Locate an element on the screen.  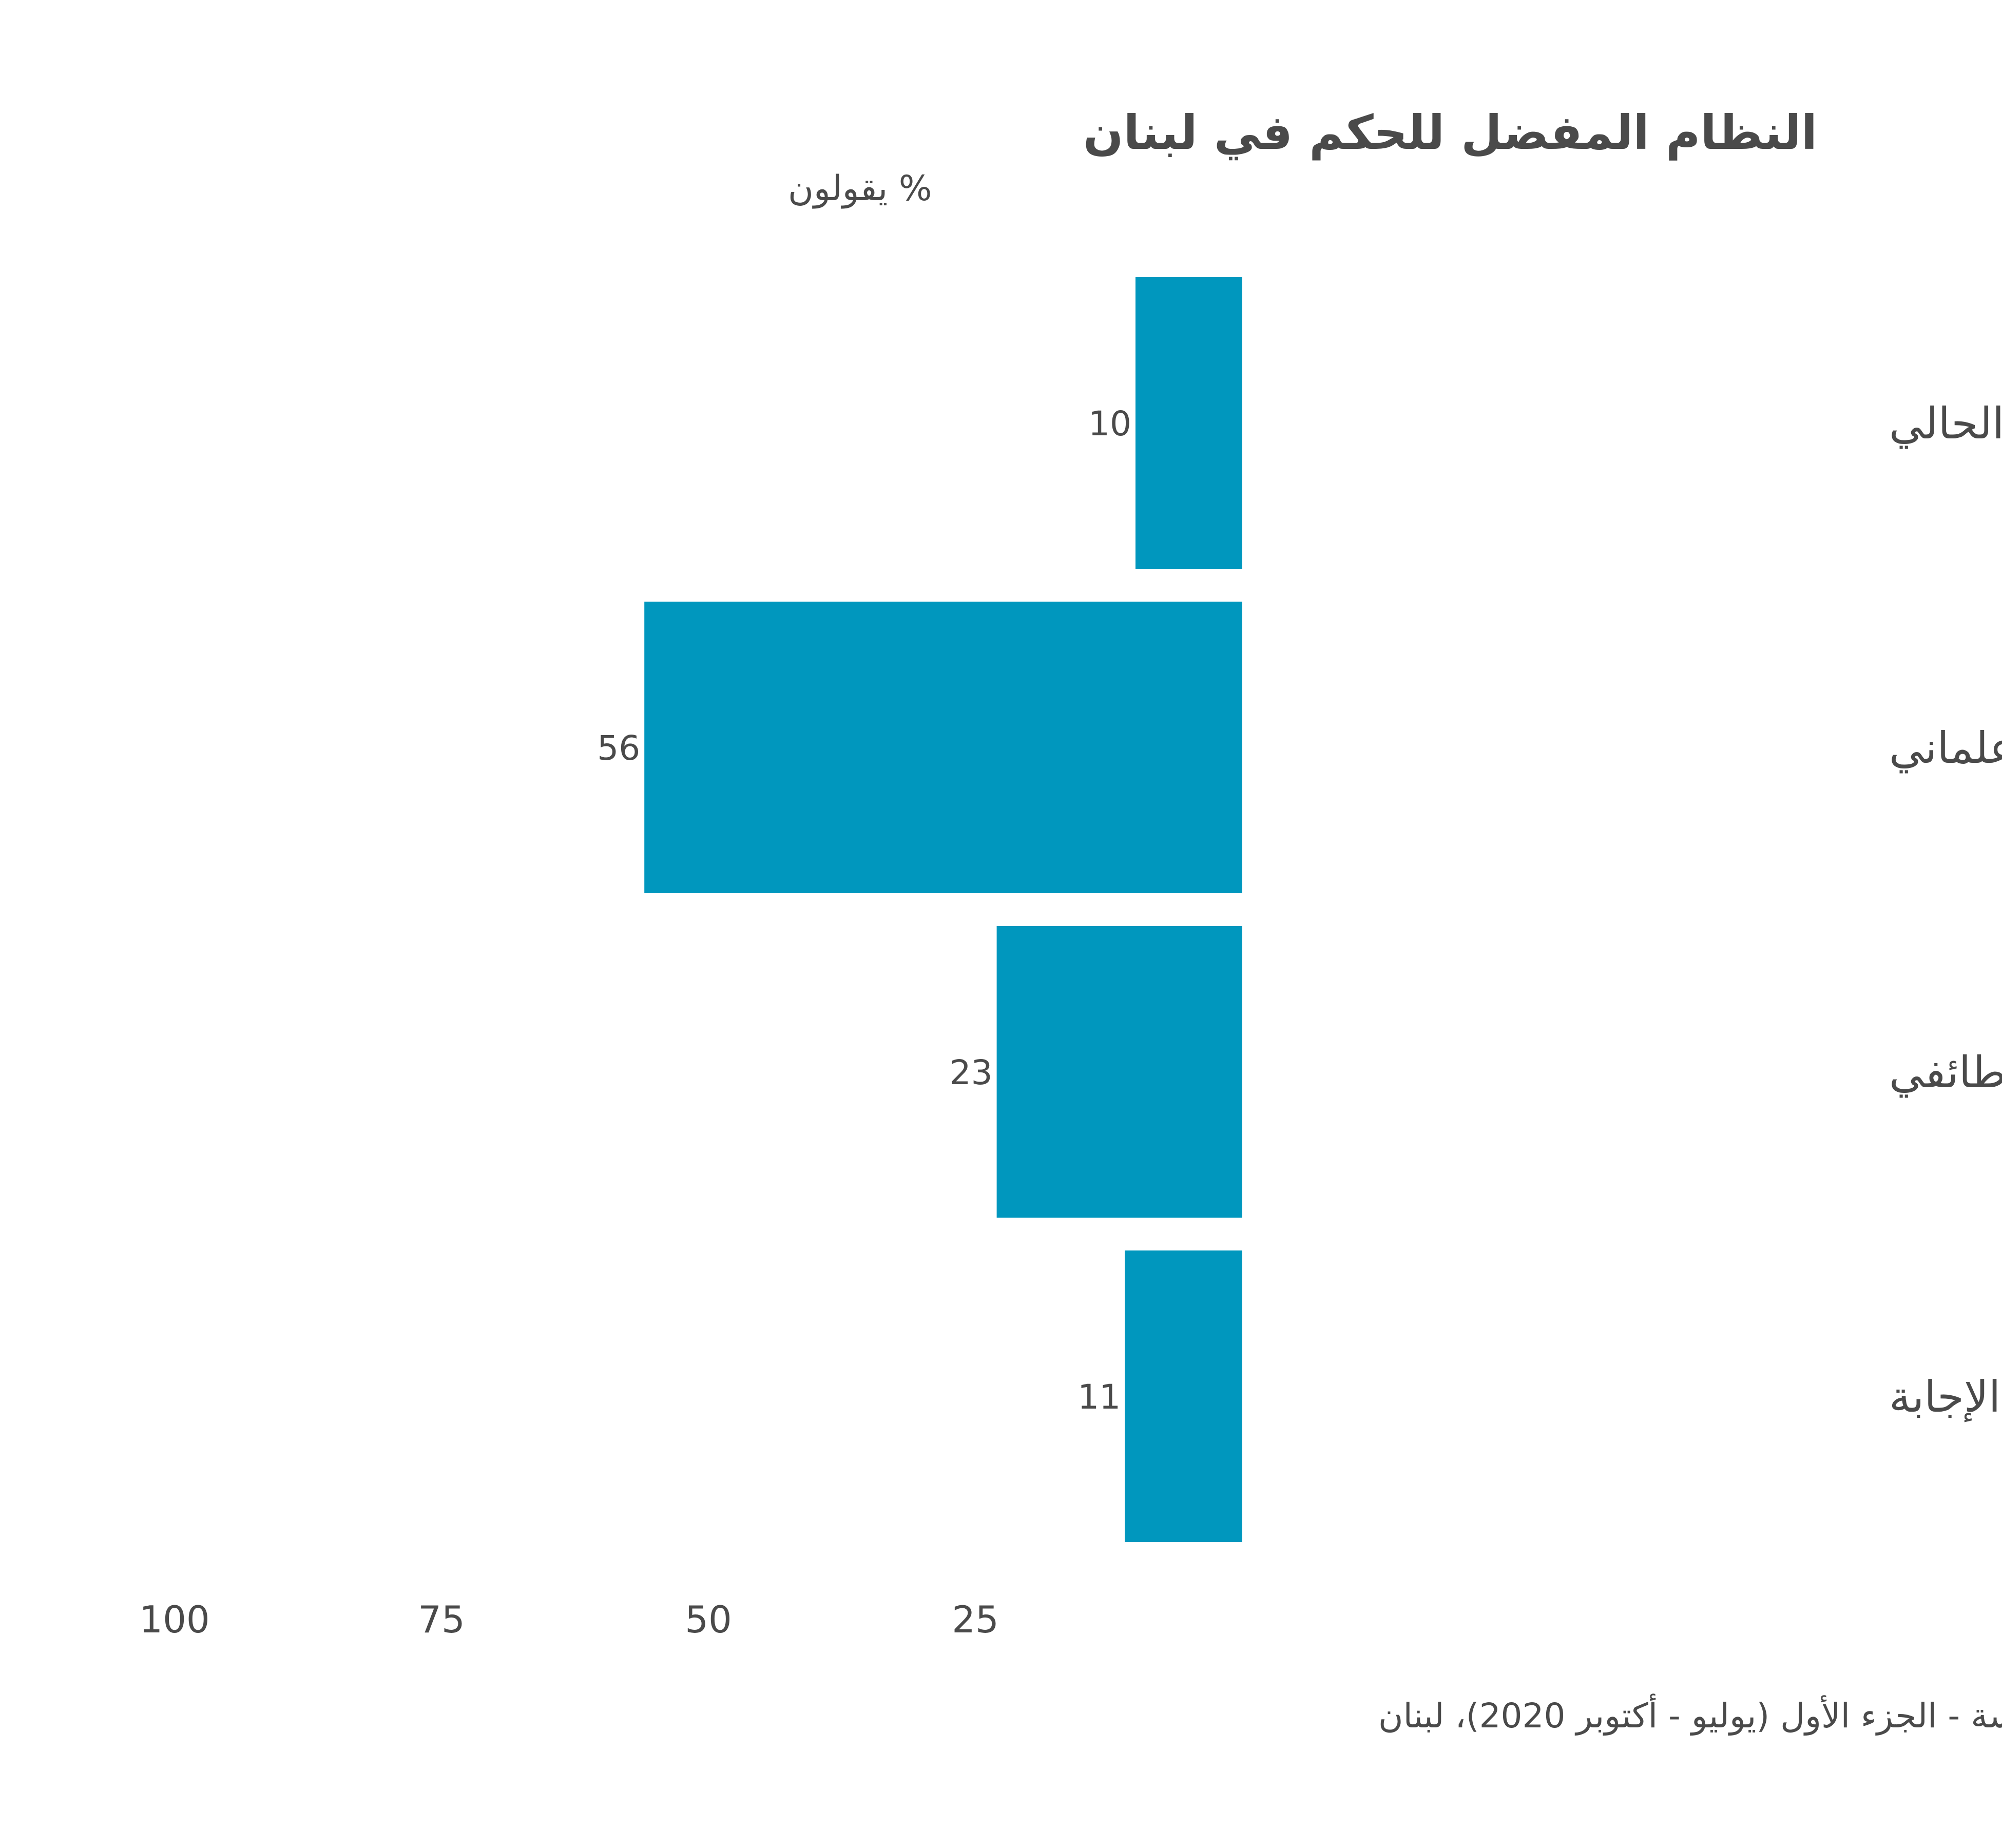
chart-subtitle: % يقولون is located at coordinates (860, 188).